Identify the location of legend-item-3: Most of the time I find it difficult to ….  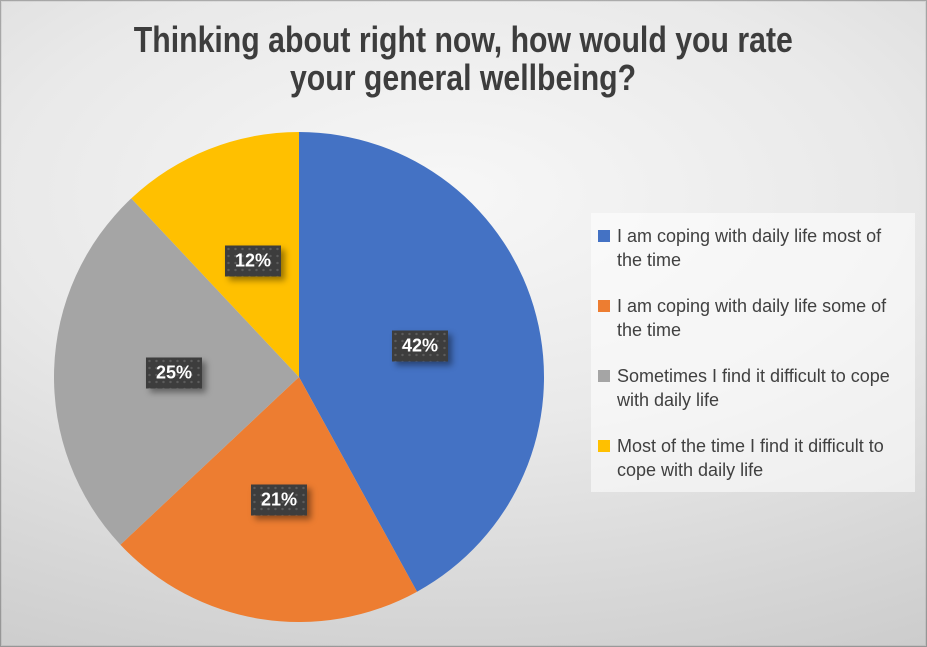
(753, 458).